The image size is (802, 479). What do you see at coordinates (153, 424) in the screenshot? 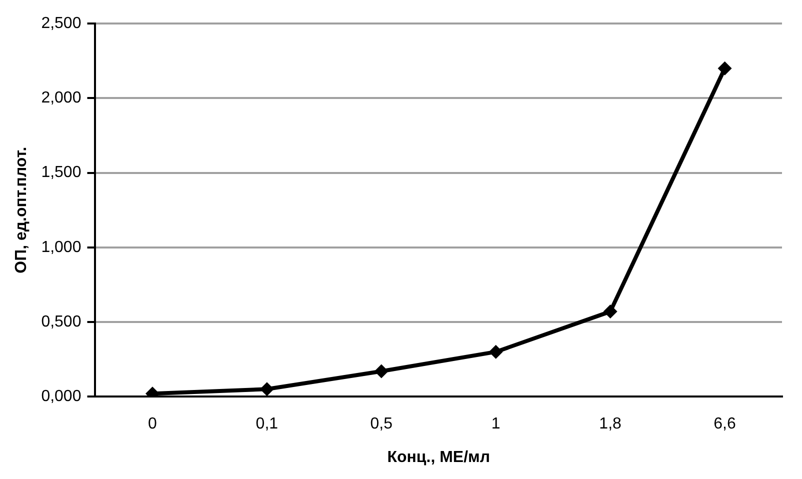
I see `x-tick-label: 0` at bounding box center [153, 424].